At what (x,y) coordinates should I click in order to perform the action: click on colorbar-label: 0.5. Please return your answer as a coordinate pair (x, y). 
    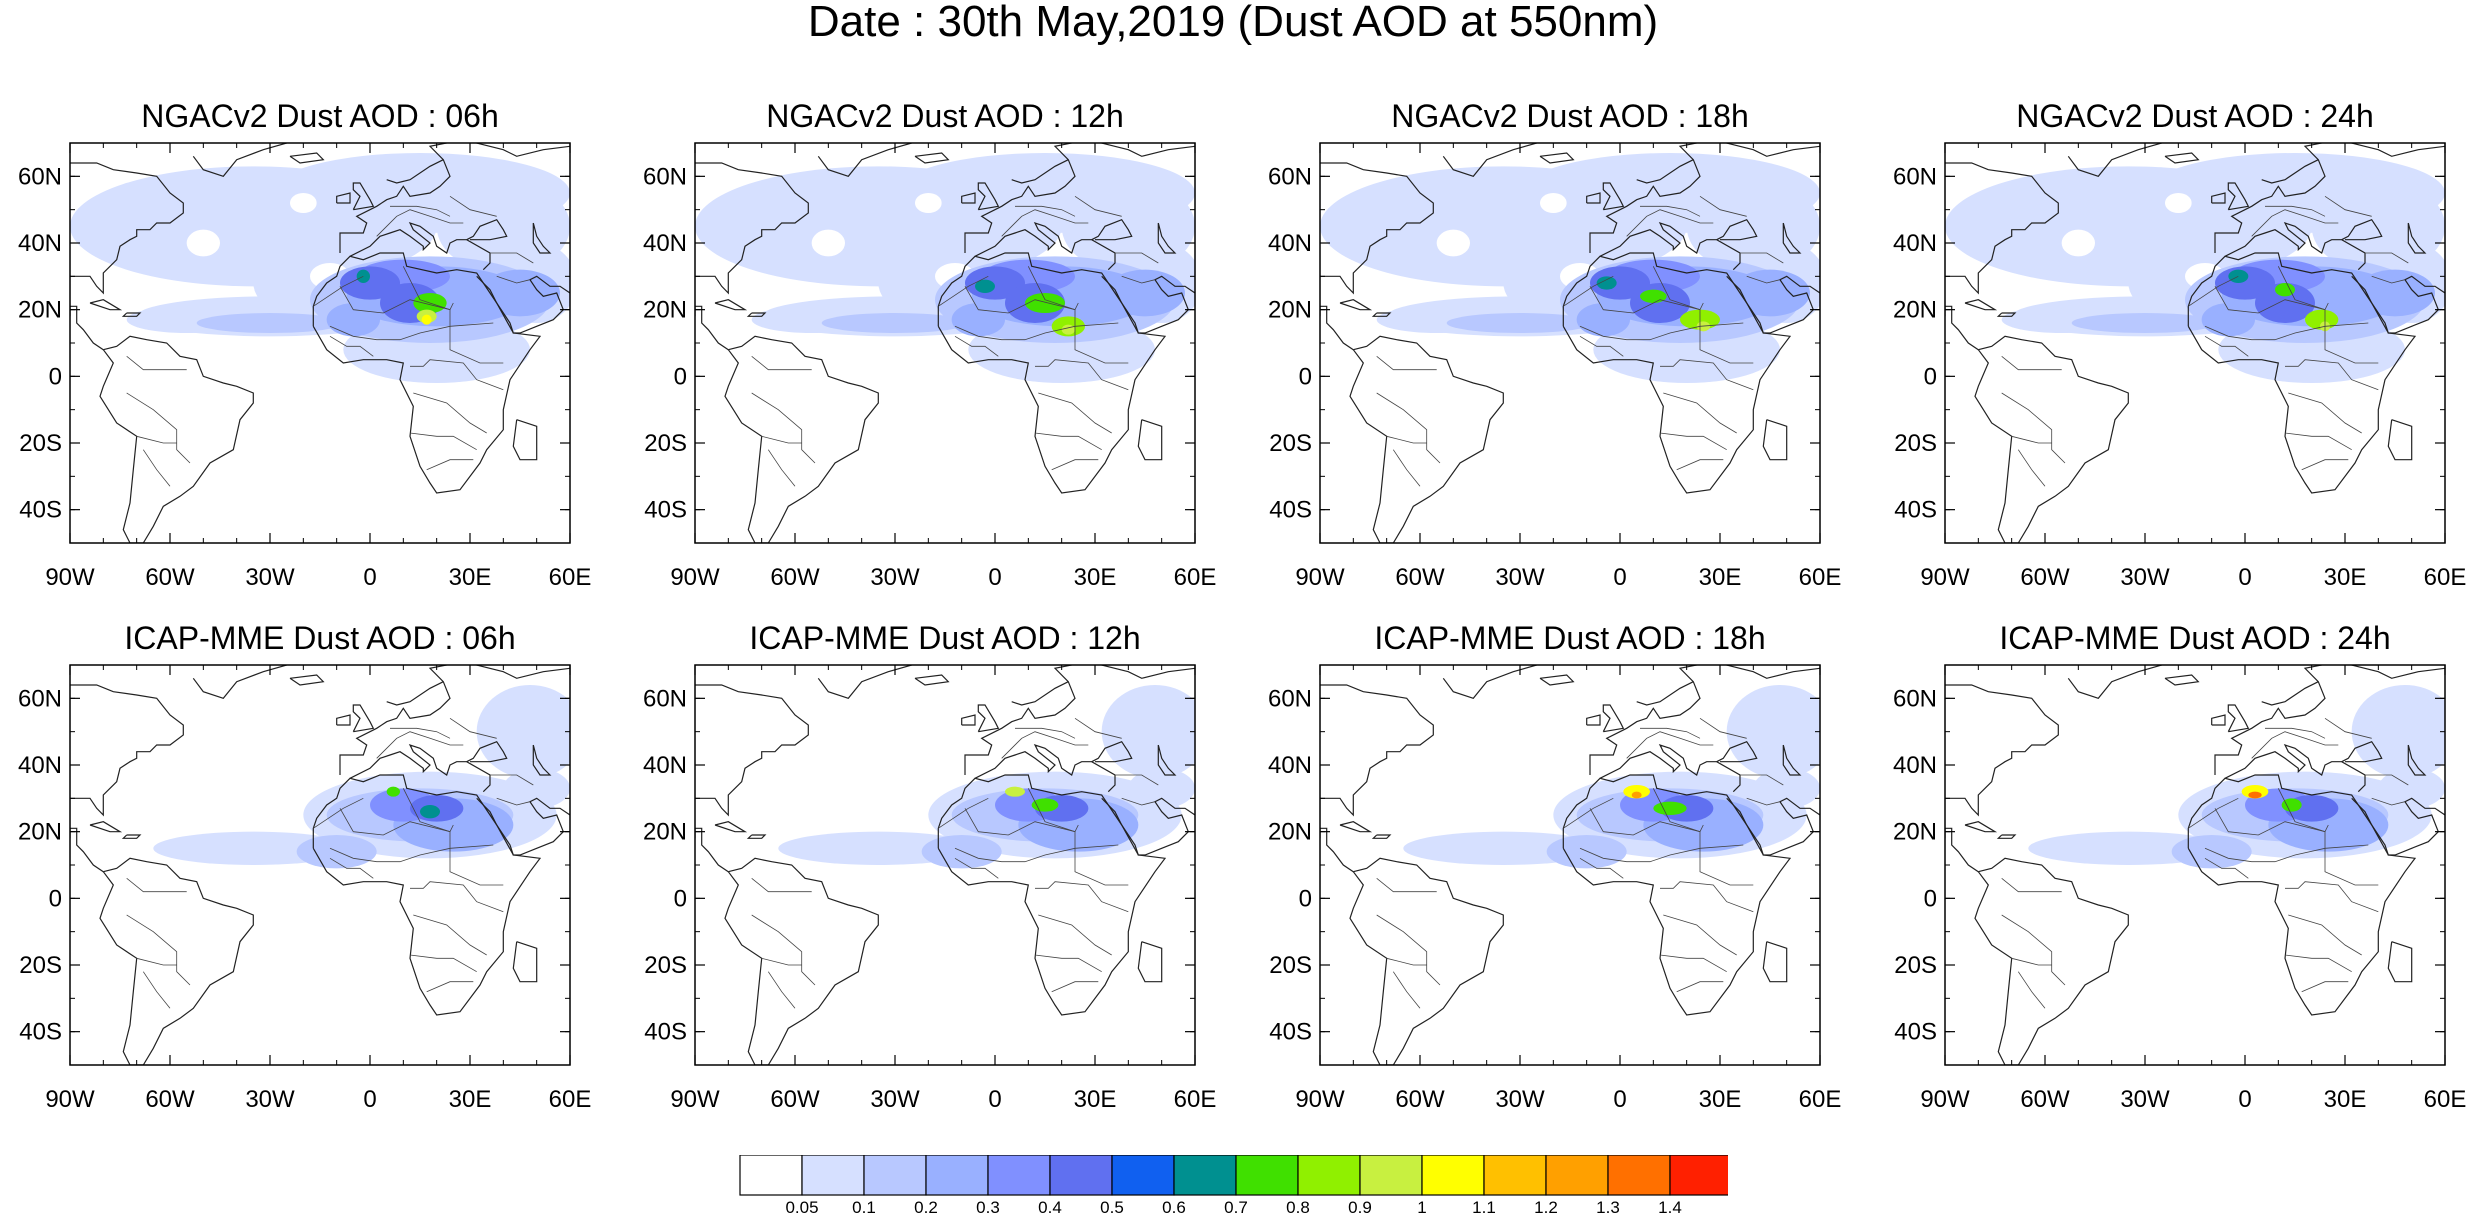
    Looking at the image, I should click on (1112, 1206).